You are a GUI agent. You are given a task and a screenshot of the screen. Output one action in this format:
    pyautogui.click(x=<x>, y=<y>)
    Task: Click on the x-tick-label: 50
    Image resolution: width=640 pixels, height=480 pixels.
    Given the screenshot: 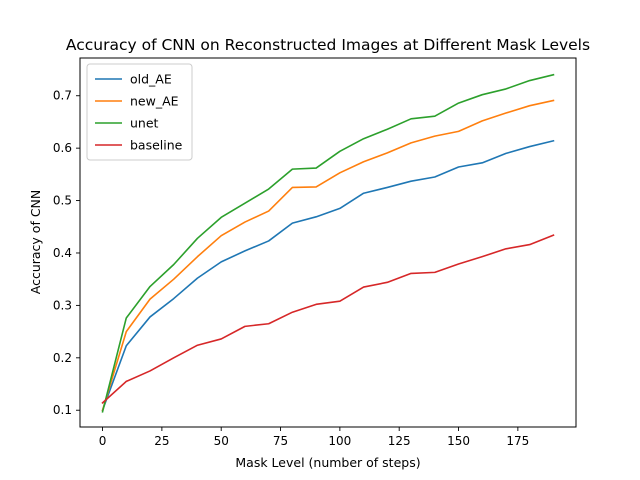 What is the action you would take?
    pyautogui.click(x=221, y=441)
    